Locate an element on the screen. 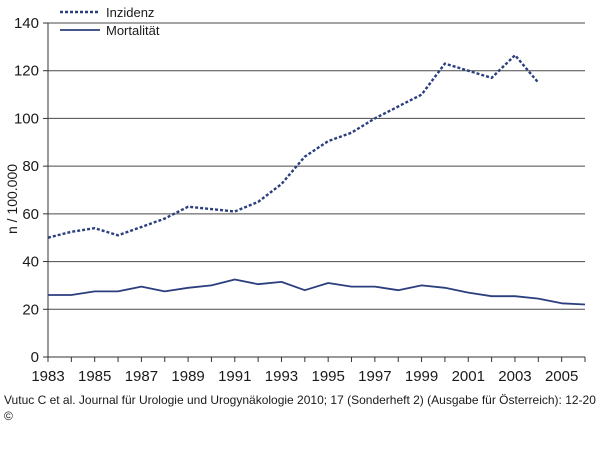 Image resolution: width=600 pixels, height=450 pixels. y-tick-label: 20 is located at coordinates (30, 309).